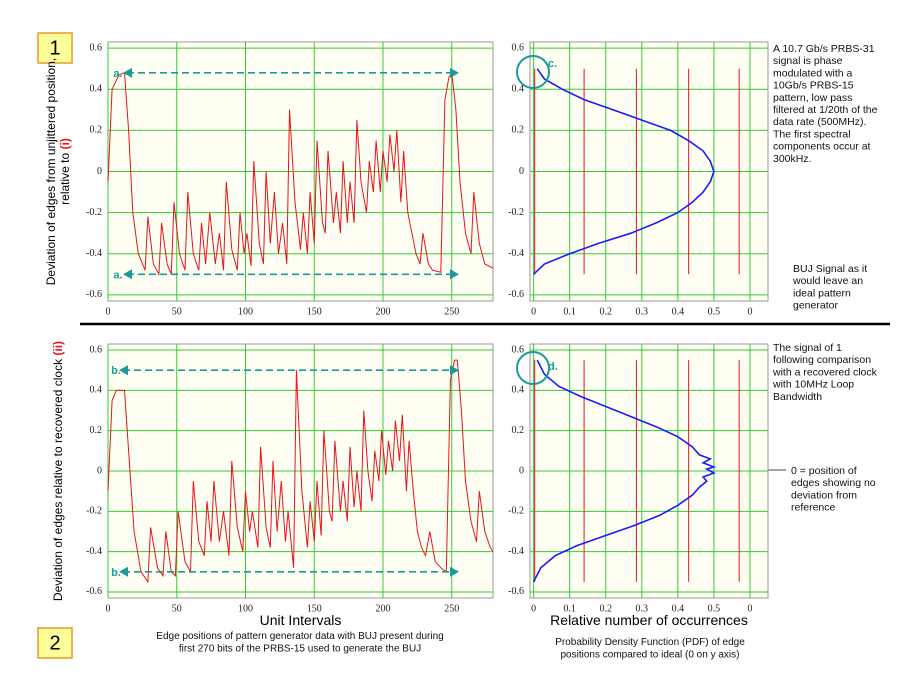 Image resolution: width=915 pixels, height=675 pixels. Describe the element at coordinates (792, 159) in the screenshot. I see `note-line: 300kHz.` at that location.